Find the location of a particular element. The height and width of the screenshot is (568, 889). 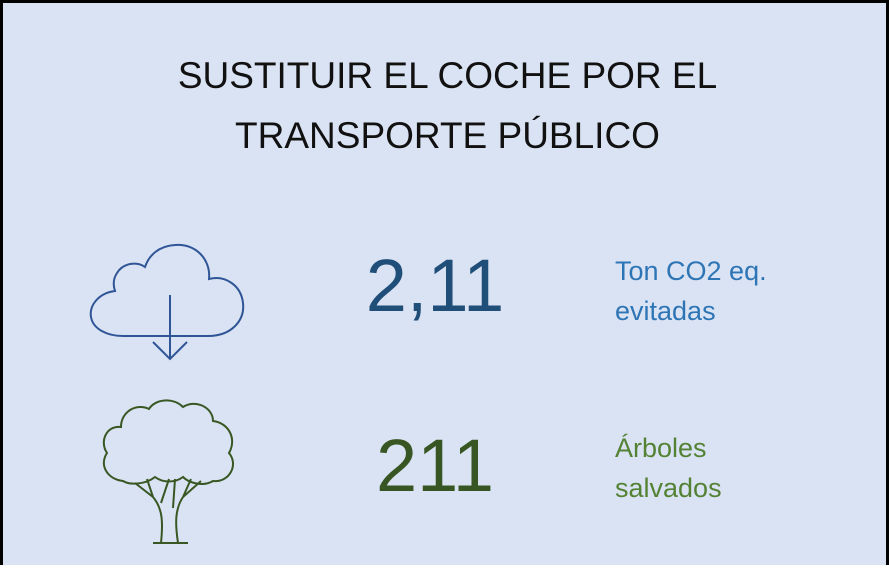

title-line: SUSTITUIR EL COCHE POR EL is located at coordinates (447, 75).